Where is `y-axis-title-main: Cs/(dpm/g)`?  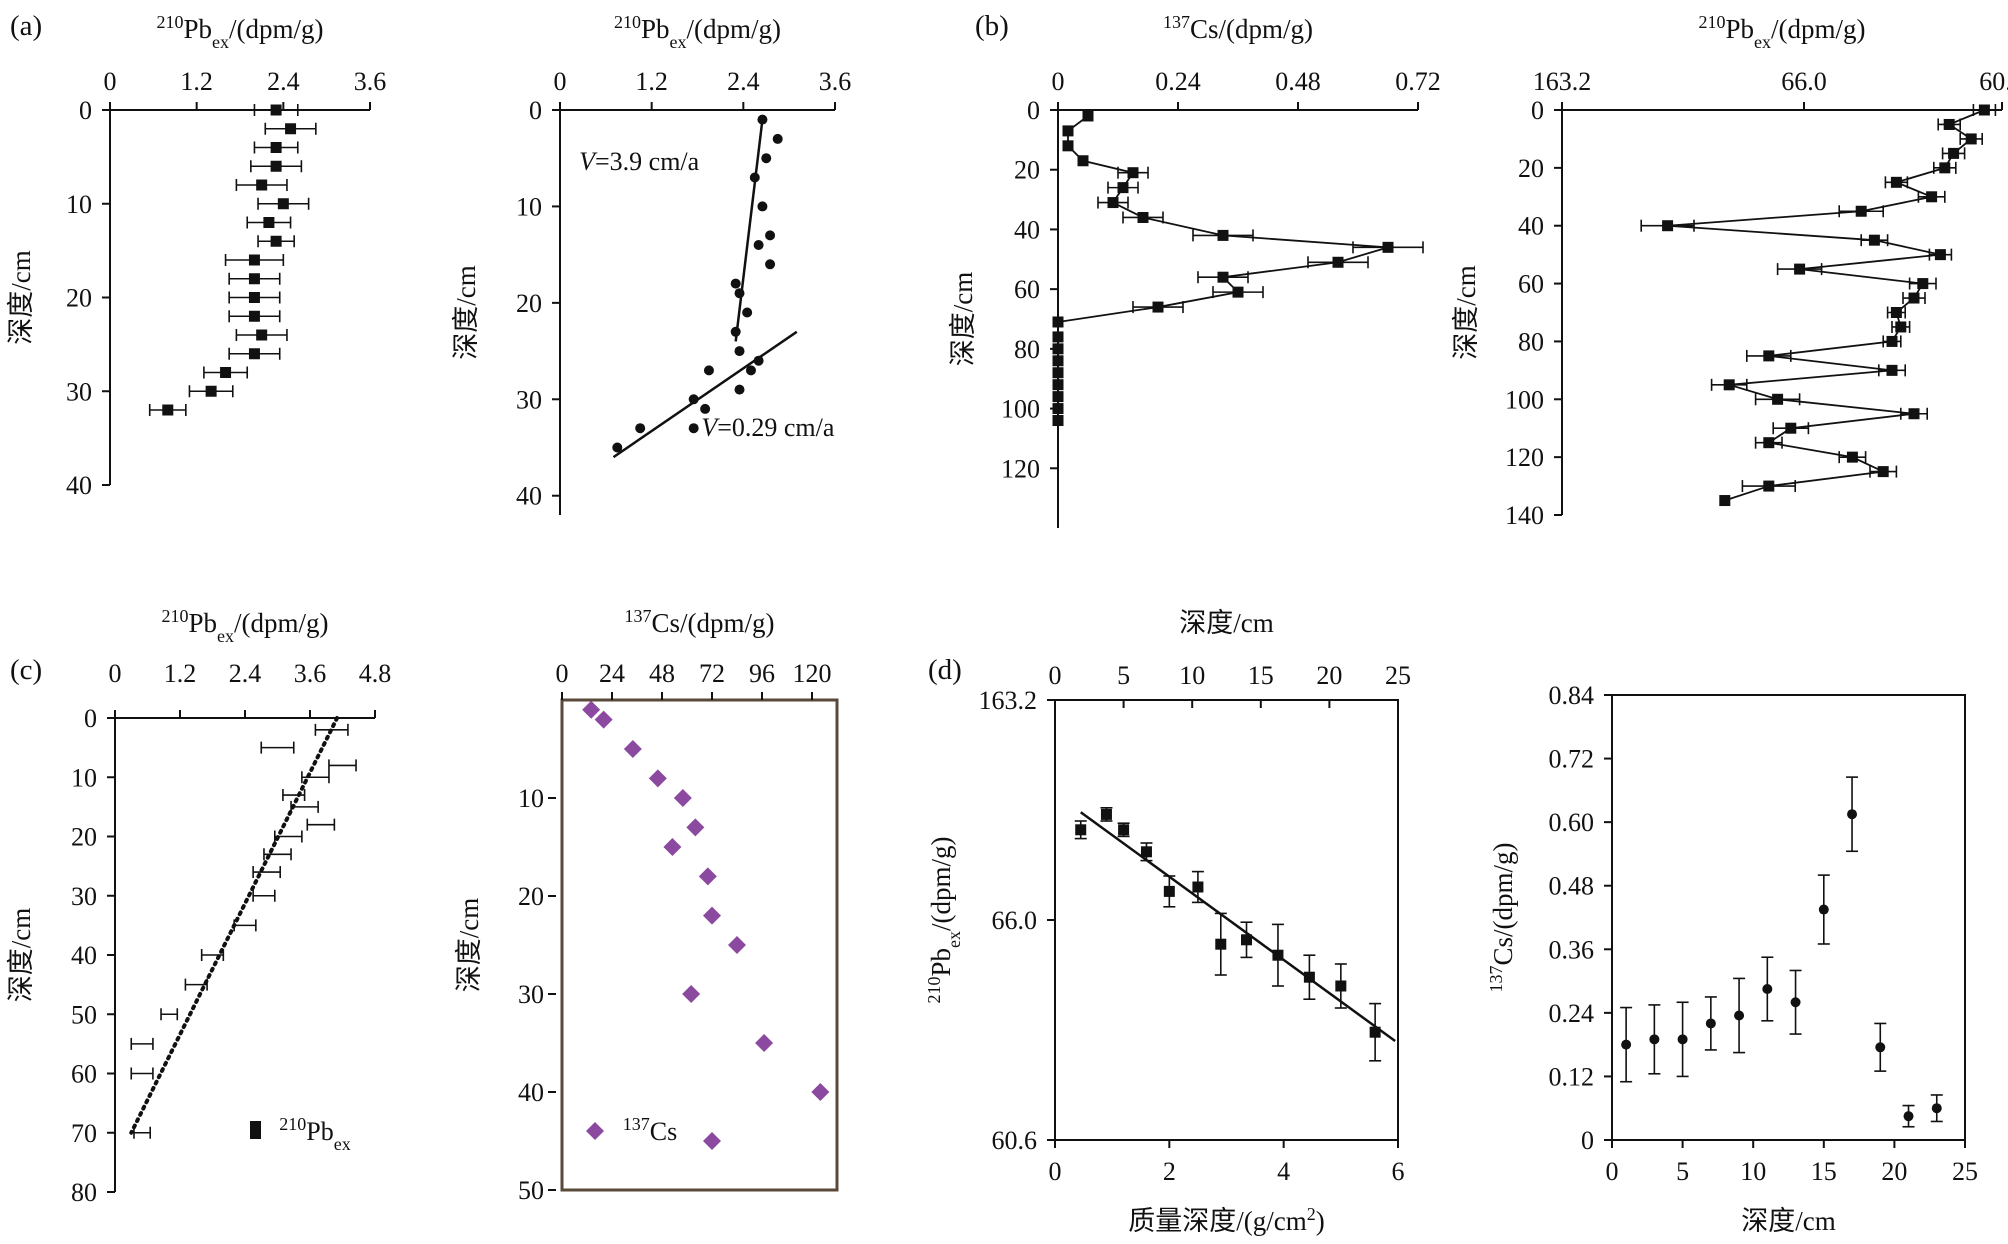 y-axis-title-main: Cs/(dpm/g) is located at coordinates (1503, 903).